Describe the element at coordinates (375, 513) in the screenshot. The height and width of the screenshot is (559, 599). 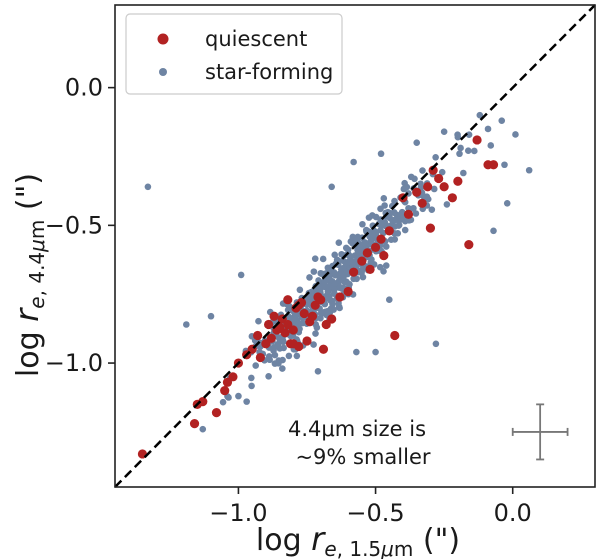
I see `x-tick-label: −0.5` at that location.